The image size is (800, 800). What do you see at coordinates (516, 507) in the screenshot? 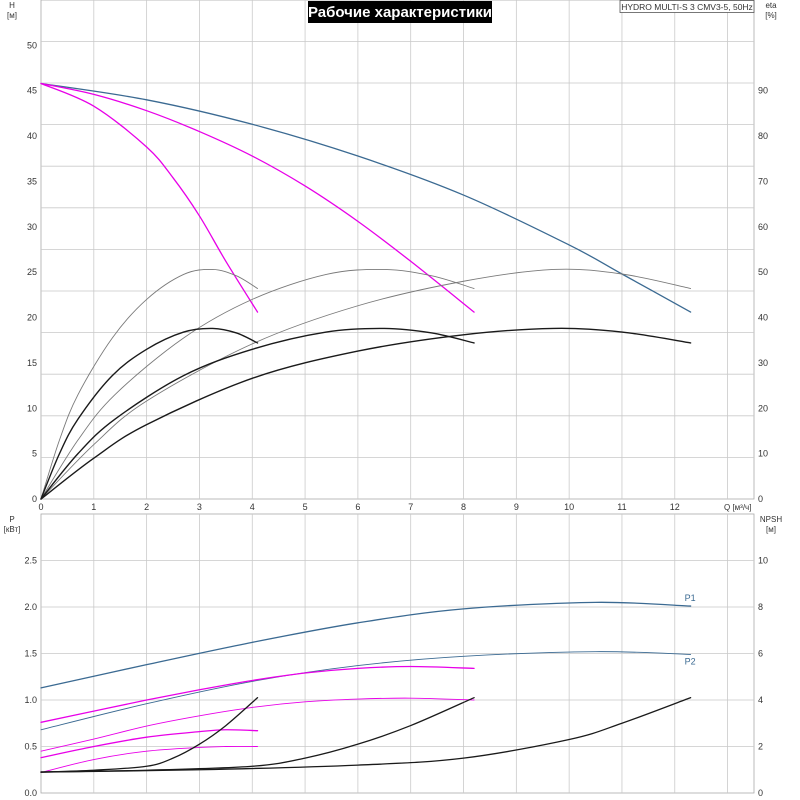
I see `x-tick-label: 9` at bounding box center [516, 507].